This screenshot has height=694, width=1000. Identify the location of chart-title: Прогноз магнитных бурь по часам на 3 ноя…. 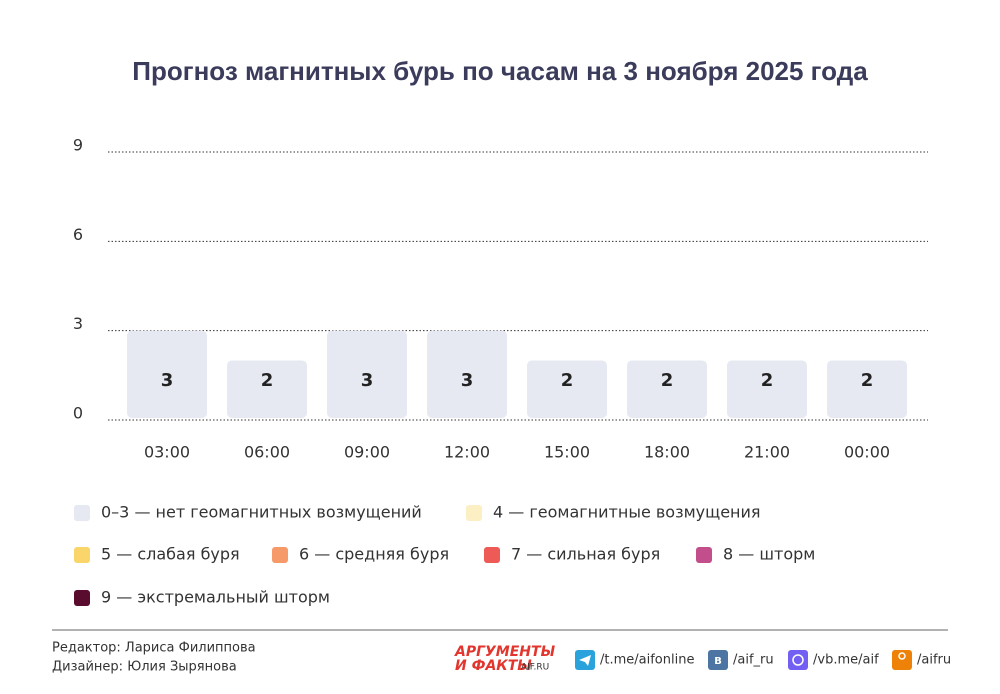
(500, 71).